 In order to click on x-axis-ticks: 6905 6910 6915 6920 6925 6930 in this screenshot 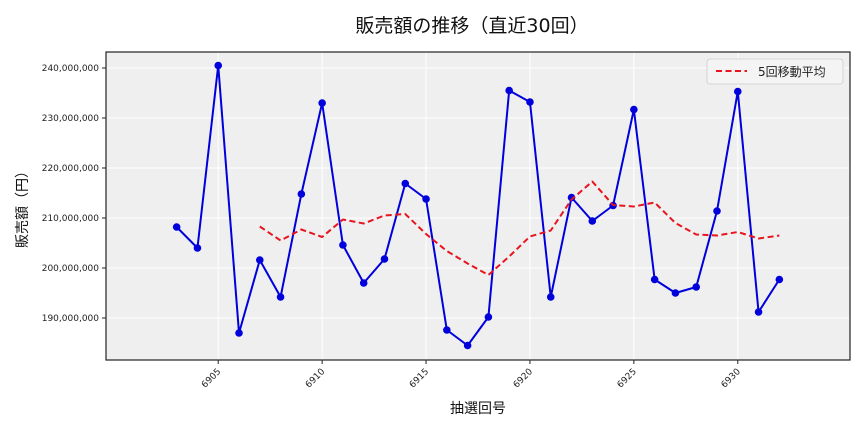, I will do `click(471, 375)`.